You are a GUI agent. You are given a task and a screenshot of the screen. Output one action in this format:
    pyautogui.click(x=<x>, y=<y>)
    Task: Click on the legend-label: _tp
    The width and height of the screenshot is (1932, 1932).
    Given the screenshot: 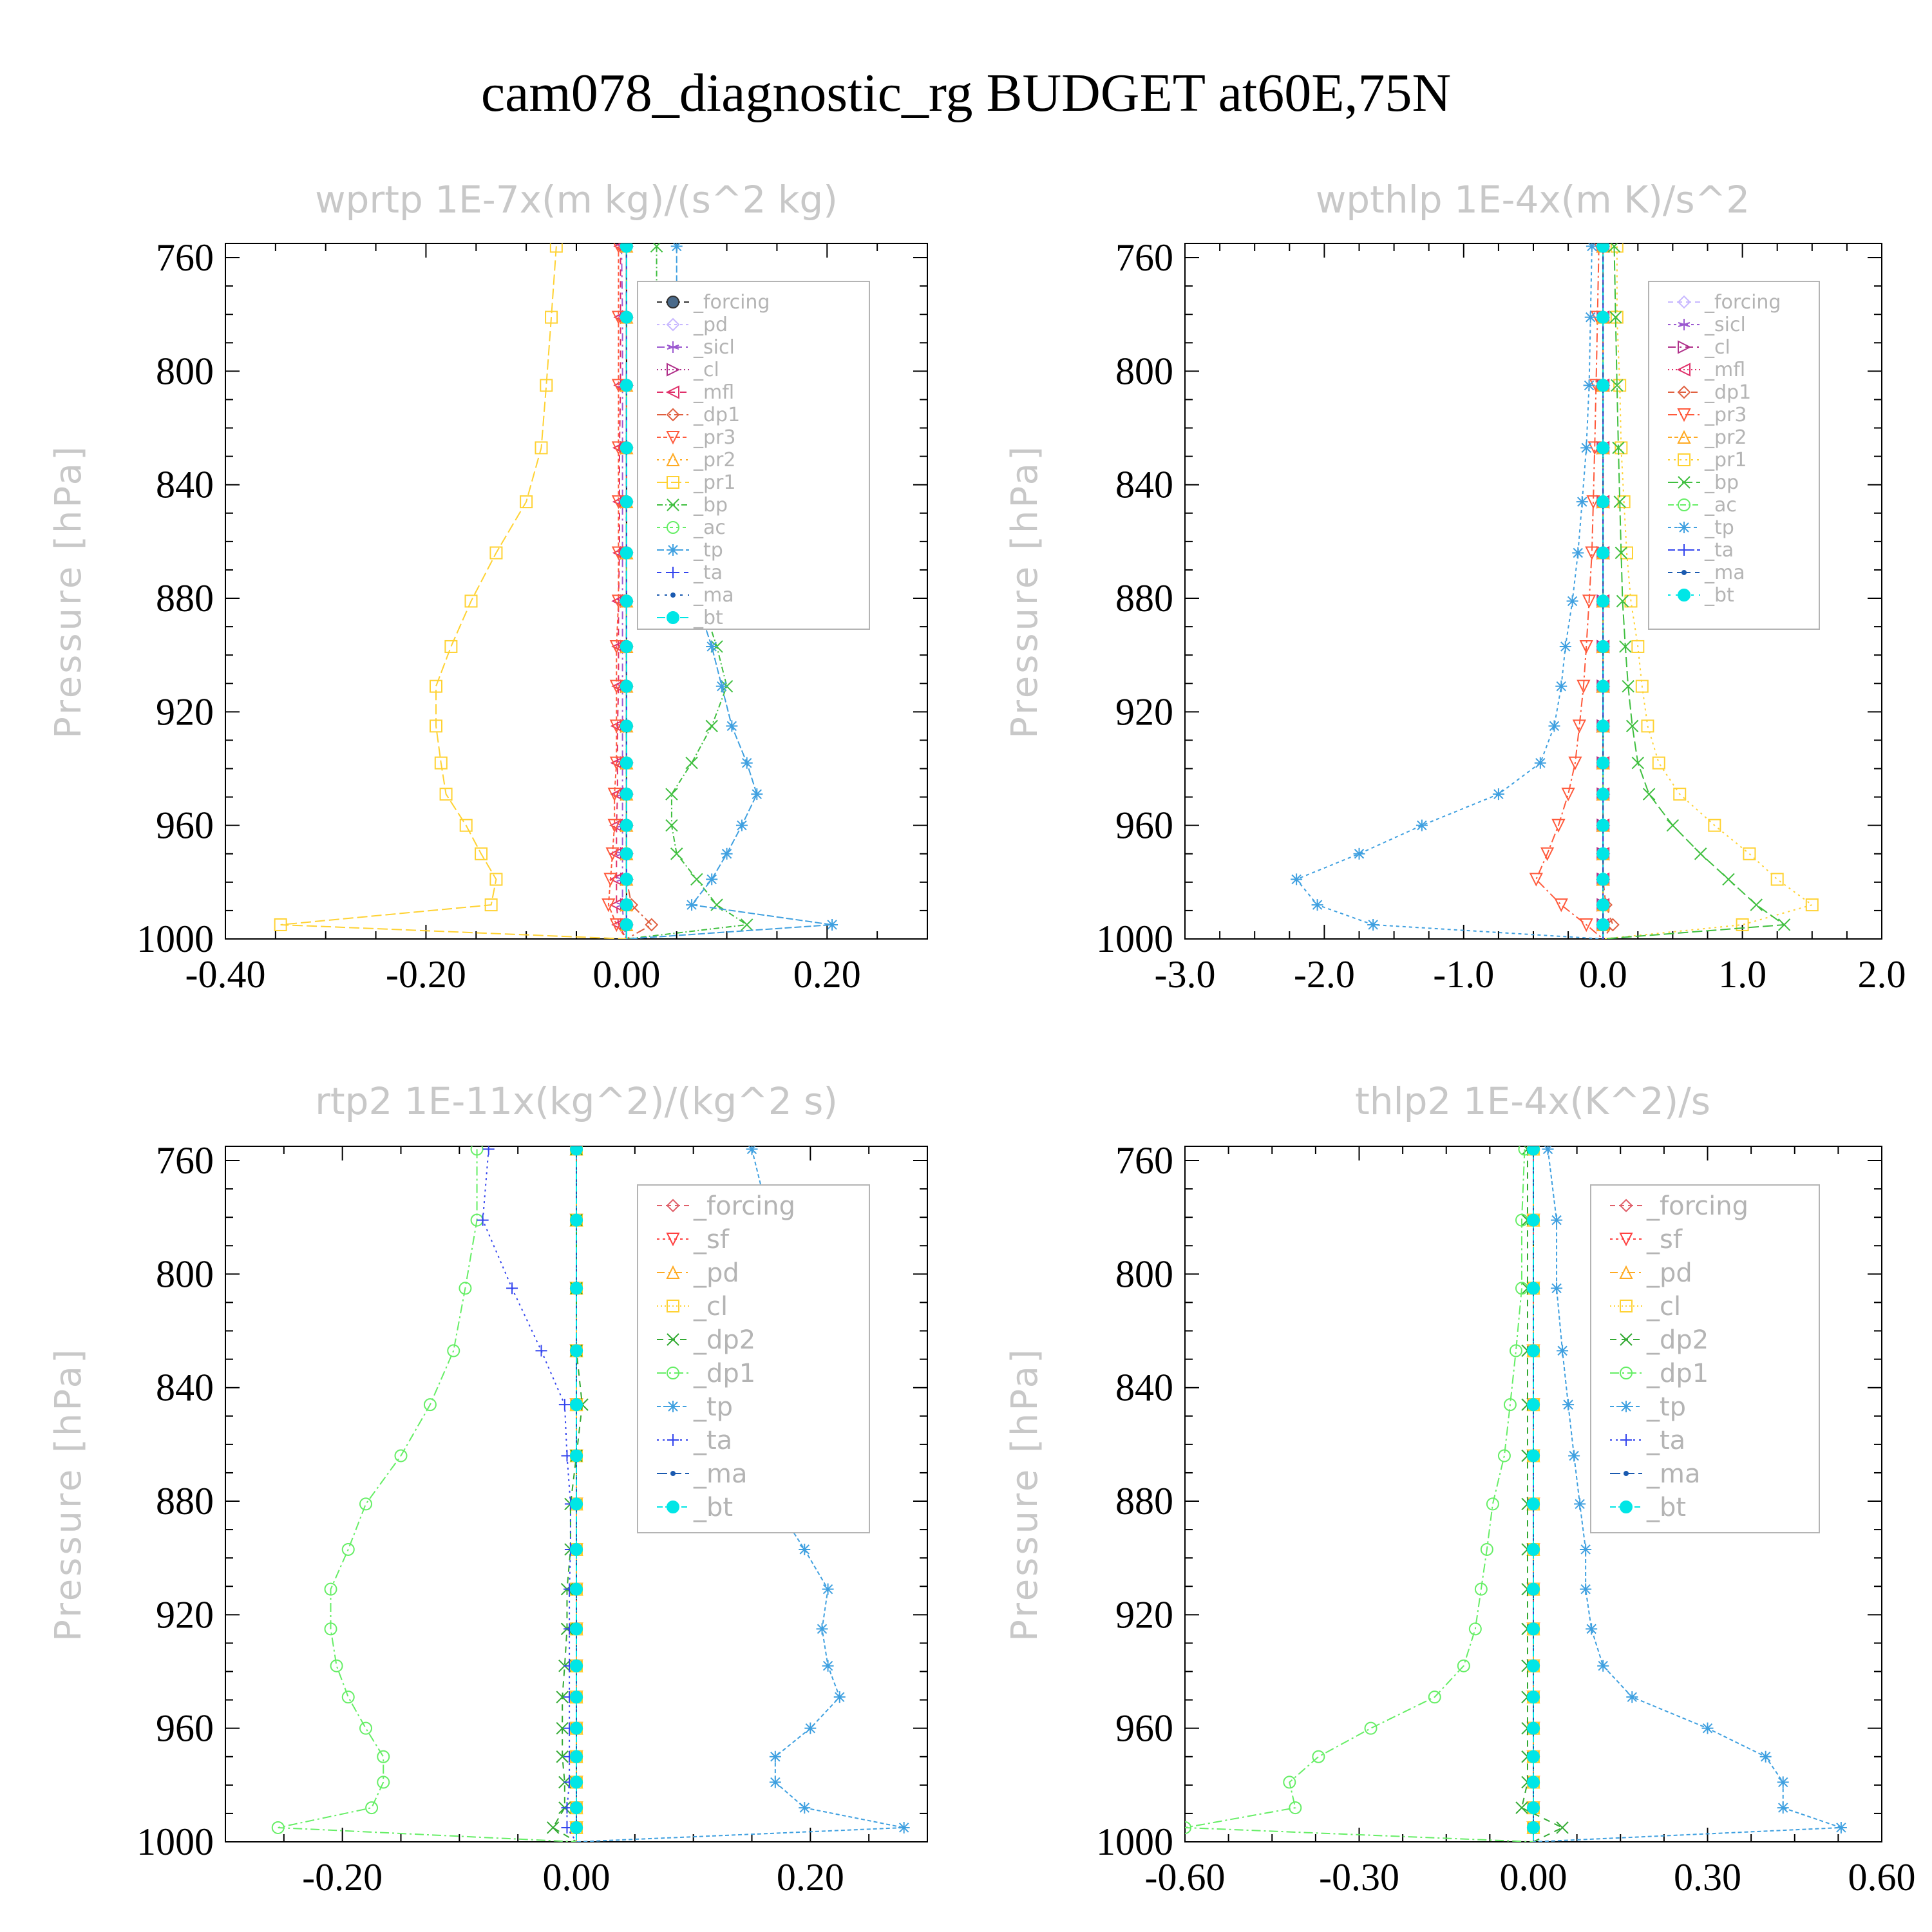 What is the action you would take?
    pyautogui.click(x=1719, y=527)
    